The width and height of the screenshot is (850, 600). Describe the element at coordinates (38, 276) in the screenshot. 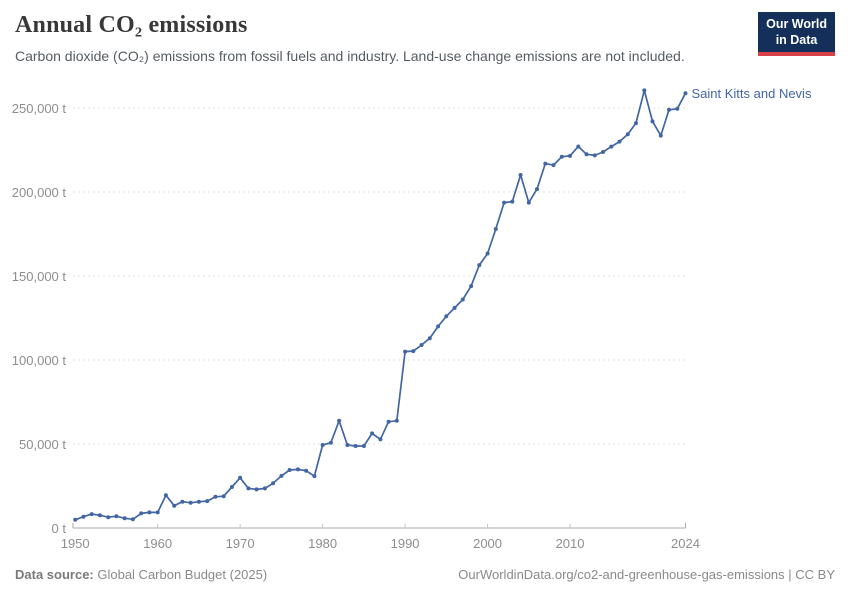

I see `y-axis-label-150000: 150,000 t` at that location.